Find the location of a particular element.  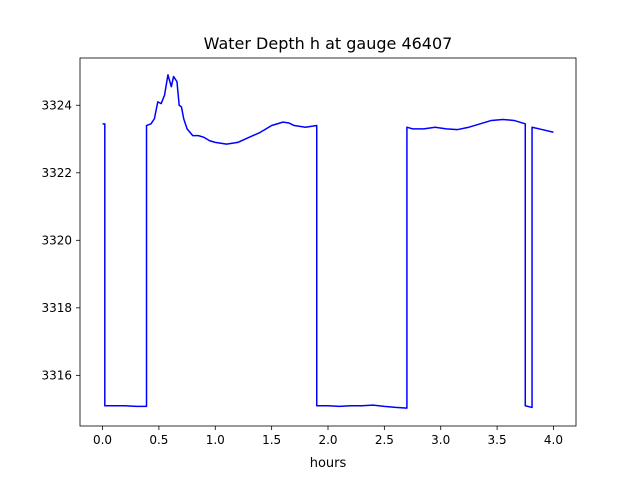

x-tick-label: 2.0 is located at coordinates (327, 440).